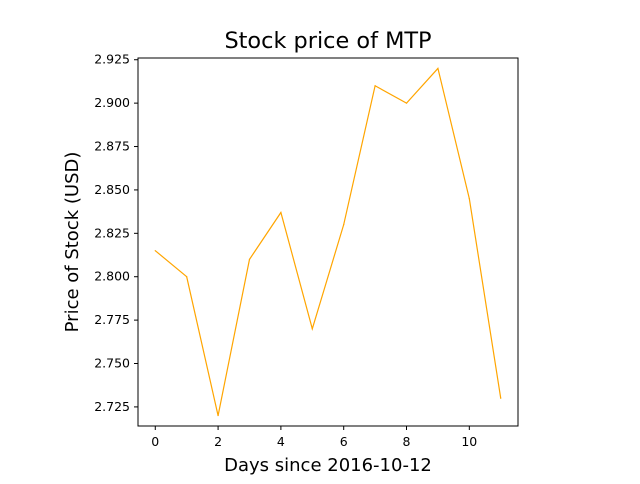 Image resolution: width=640 pixels, height=484 pixels. Describe the element at coordinates (407, 441) in the screenshot. I see `x-tick-label: 8` at that location.